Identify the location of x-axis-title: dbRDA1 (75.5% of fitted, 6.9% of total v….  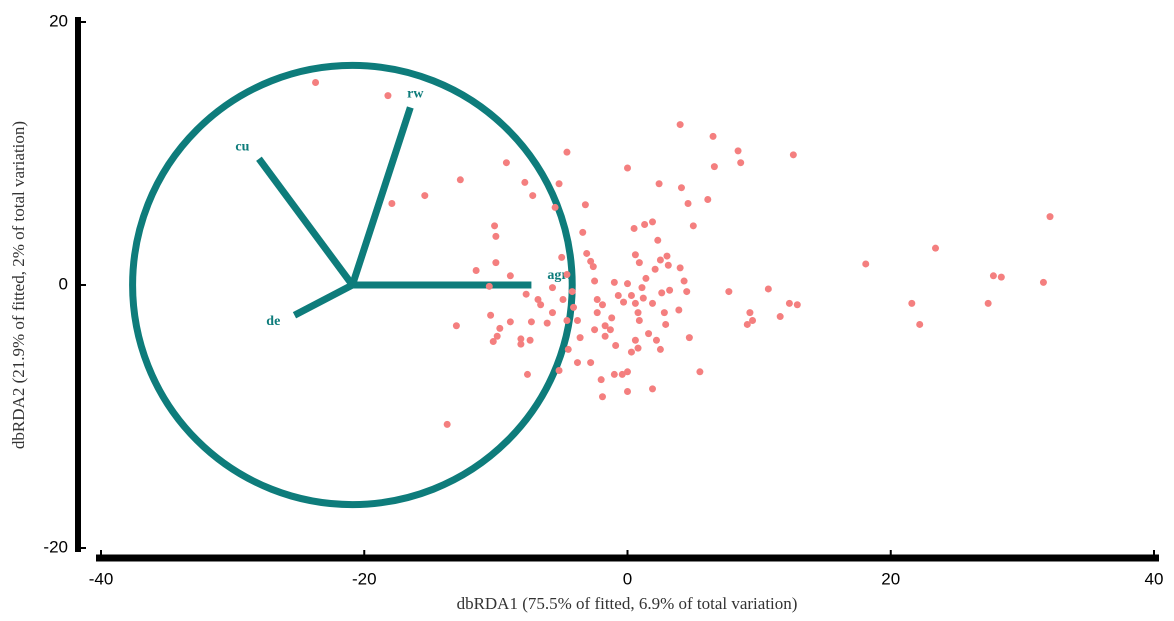
(627, 603).